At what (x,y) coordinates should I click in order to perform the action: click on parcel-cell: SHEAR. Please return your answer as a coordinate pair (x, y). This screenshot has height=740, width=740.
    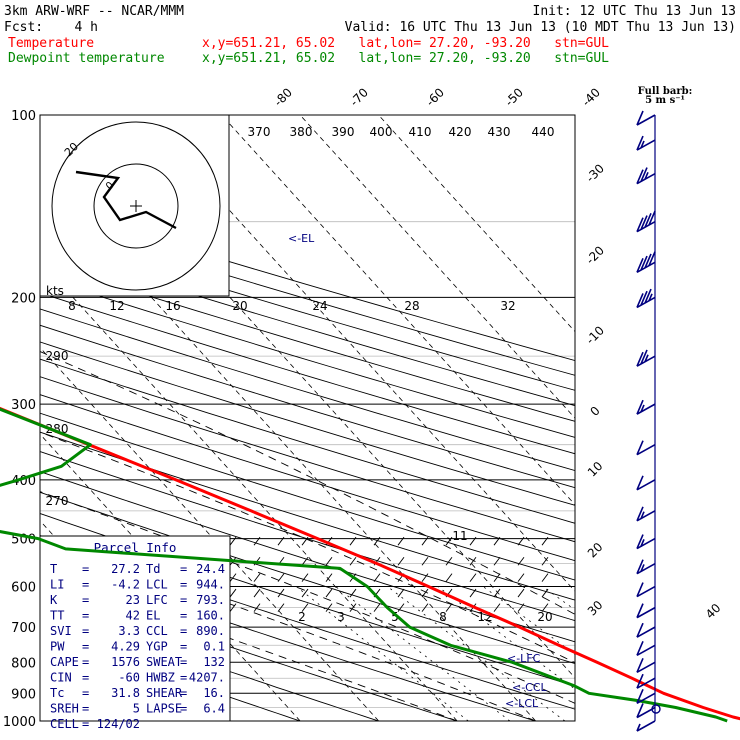
    Looking at the image, I should click on (164, 693).